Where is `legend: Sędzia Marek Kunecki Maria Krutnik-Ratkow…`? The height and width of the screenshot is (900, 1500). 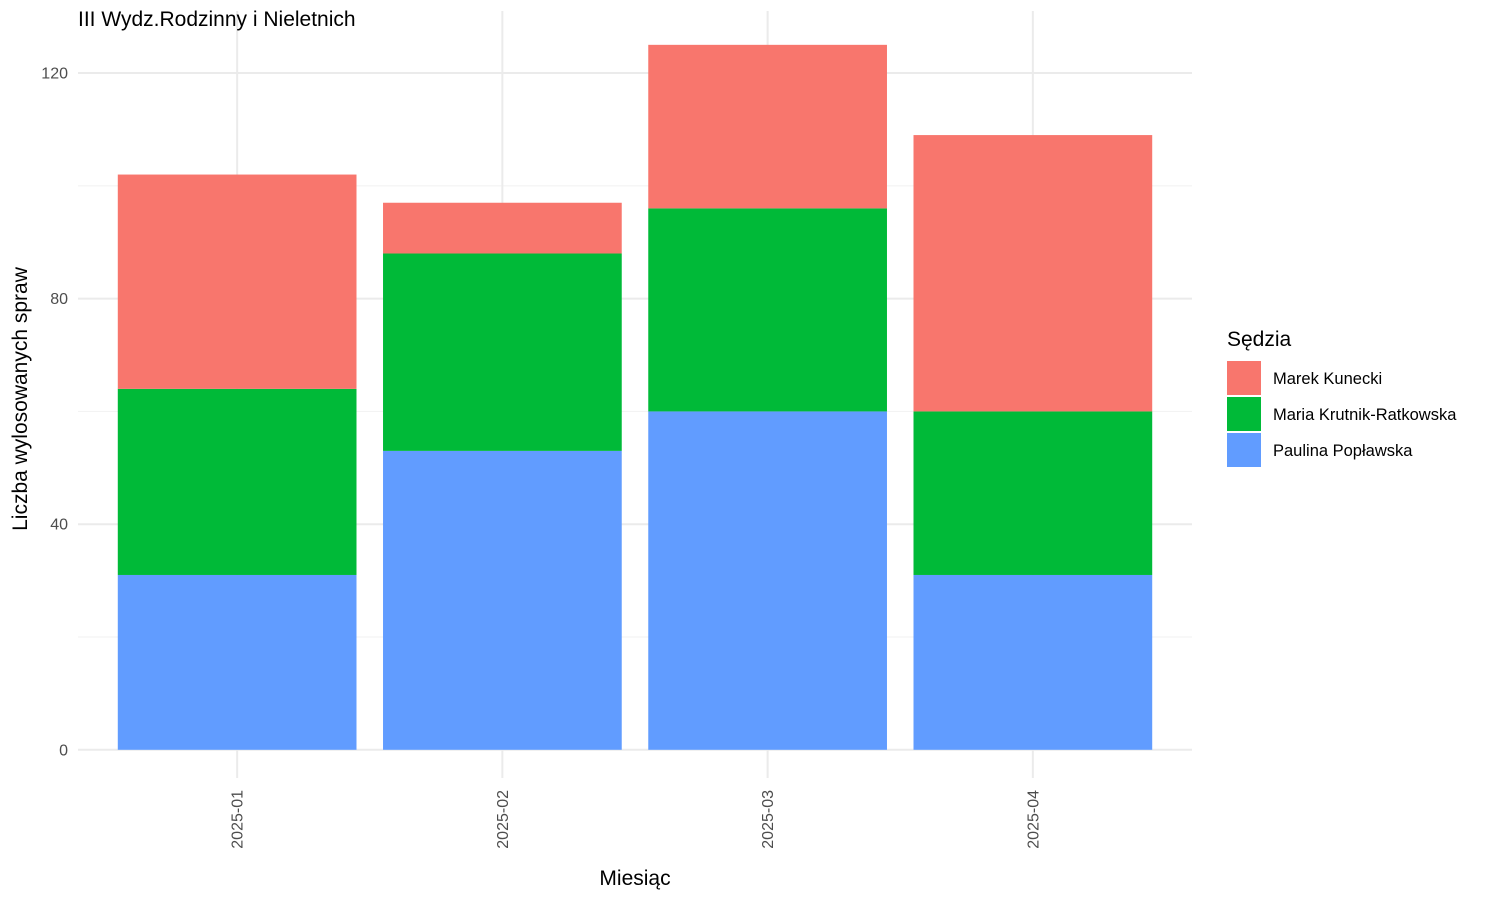
legend: Sędzia Marek Kunecki Maria Krutnik-Ratkow… is located at coordinates (1342, 397).